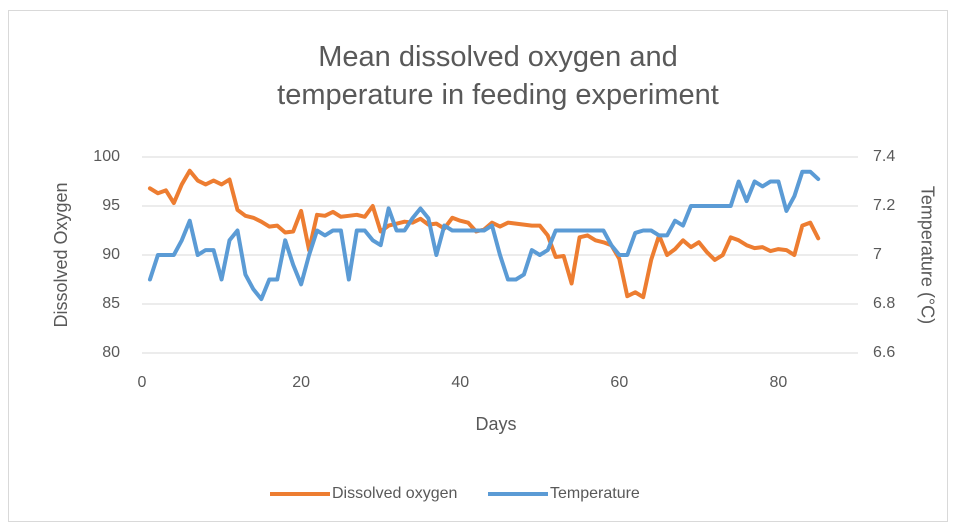 The height and width of the screenshot is (523, 956). Describe the element at coordinates (619, 382) in the screenshot. I see `x-tick-label: 60` at that location.